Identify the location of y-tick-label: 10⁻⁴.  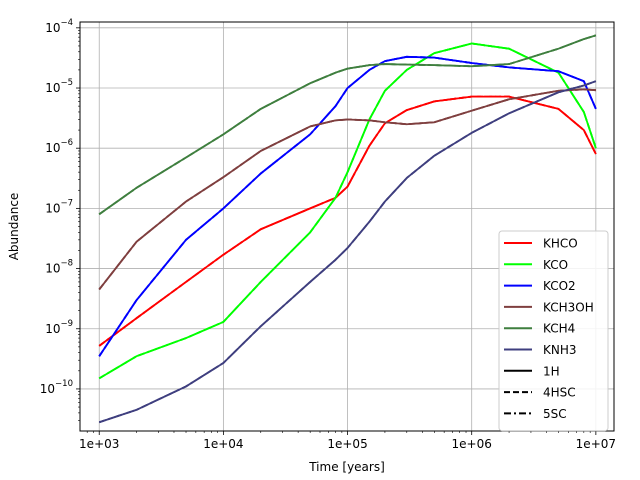
(59, 26).